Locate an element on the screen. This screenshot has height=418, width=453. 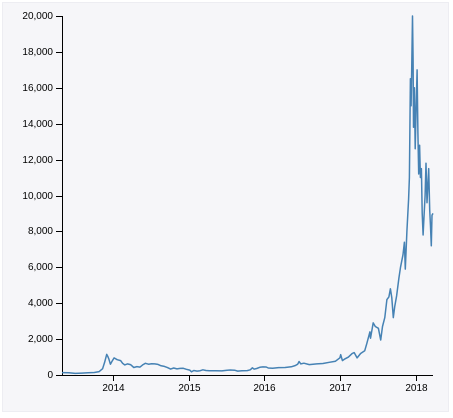
y-tick-label: 2,000 is located at coordinates (40, 339).